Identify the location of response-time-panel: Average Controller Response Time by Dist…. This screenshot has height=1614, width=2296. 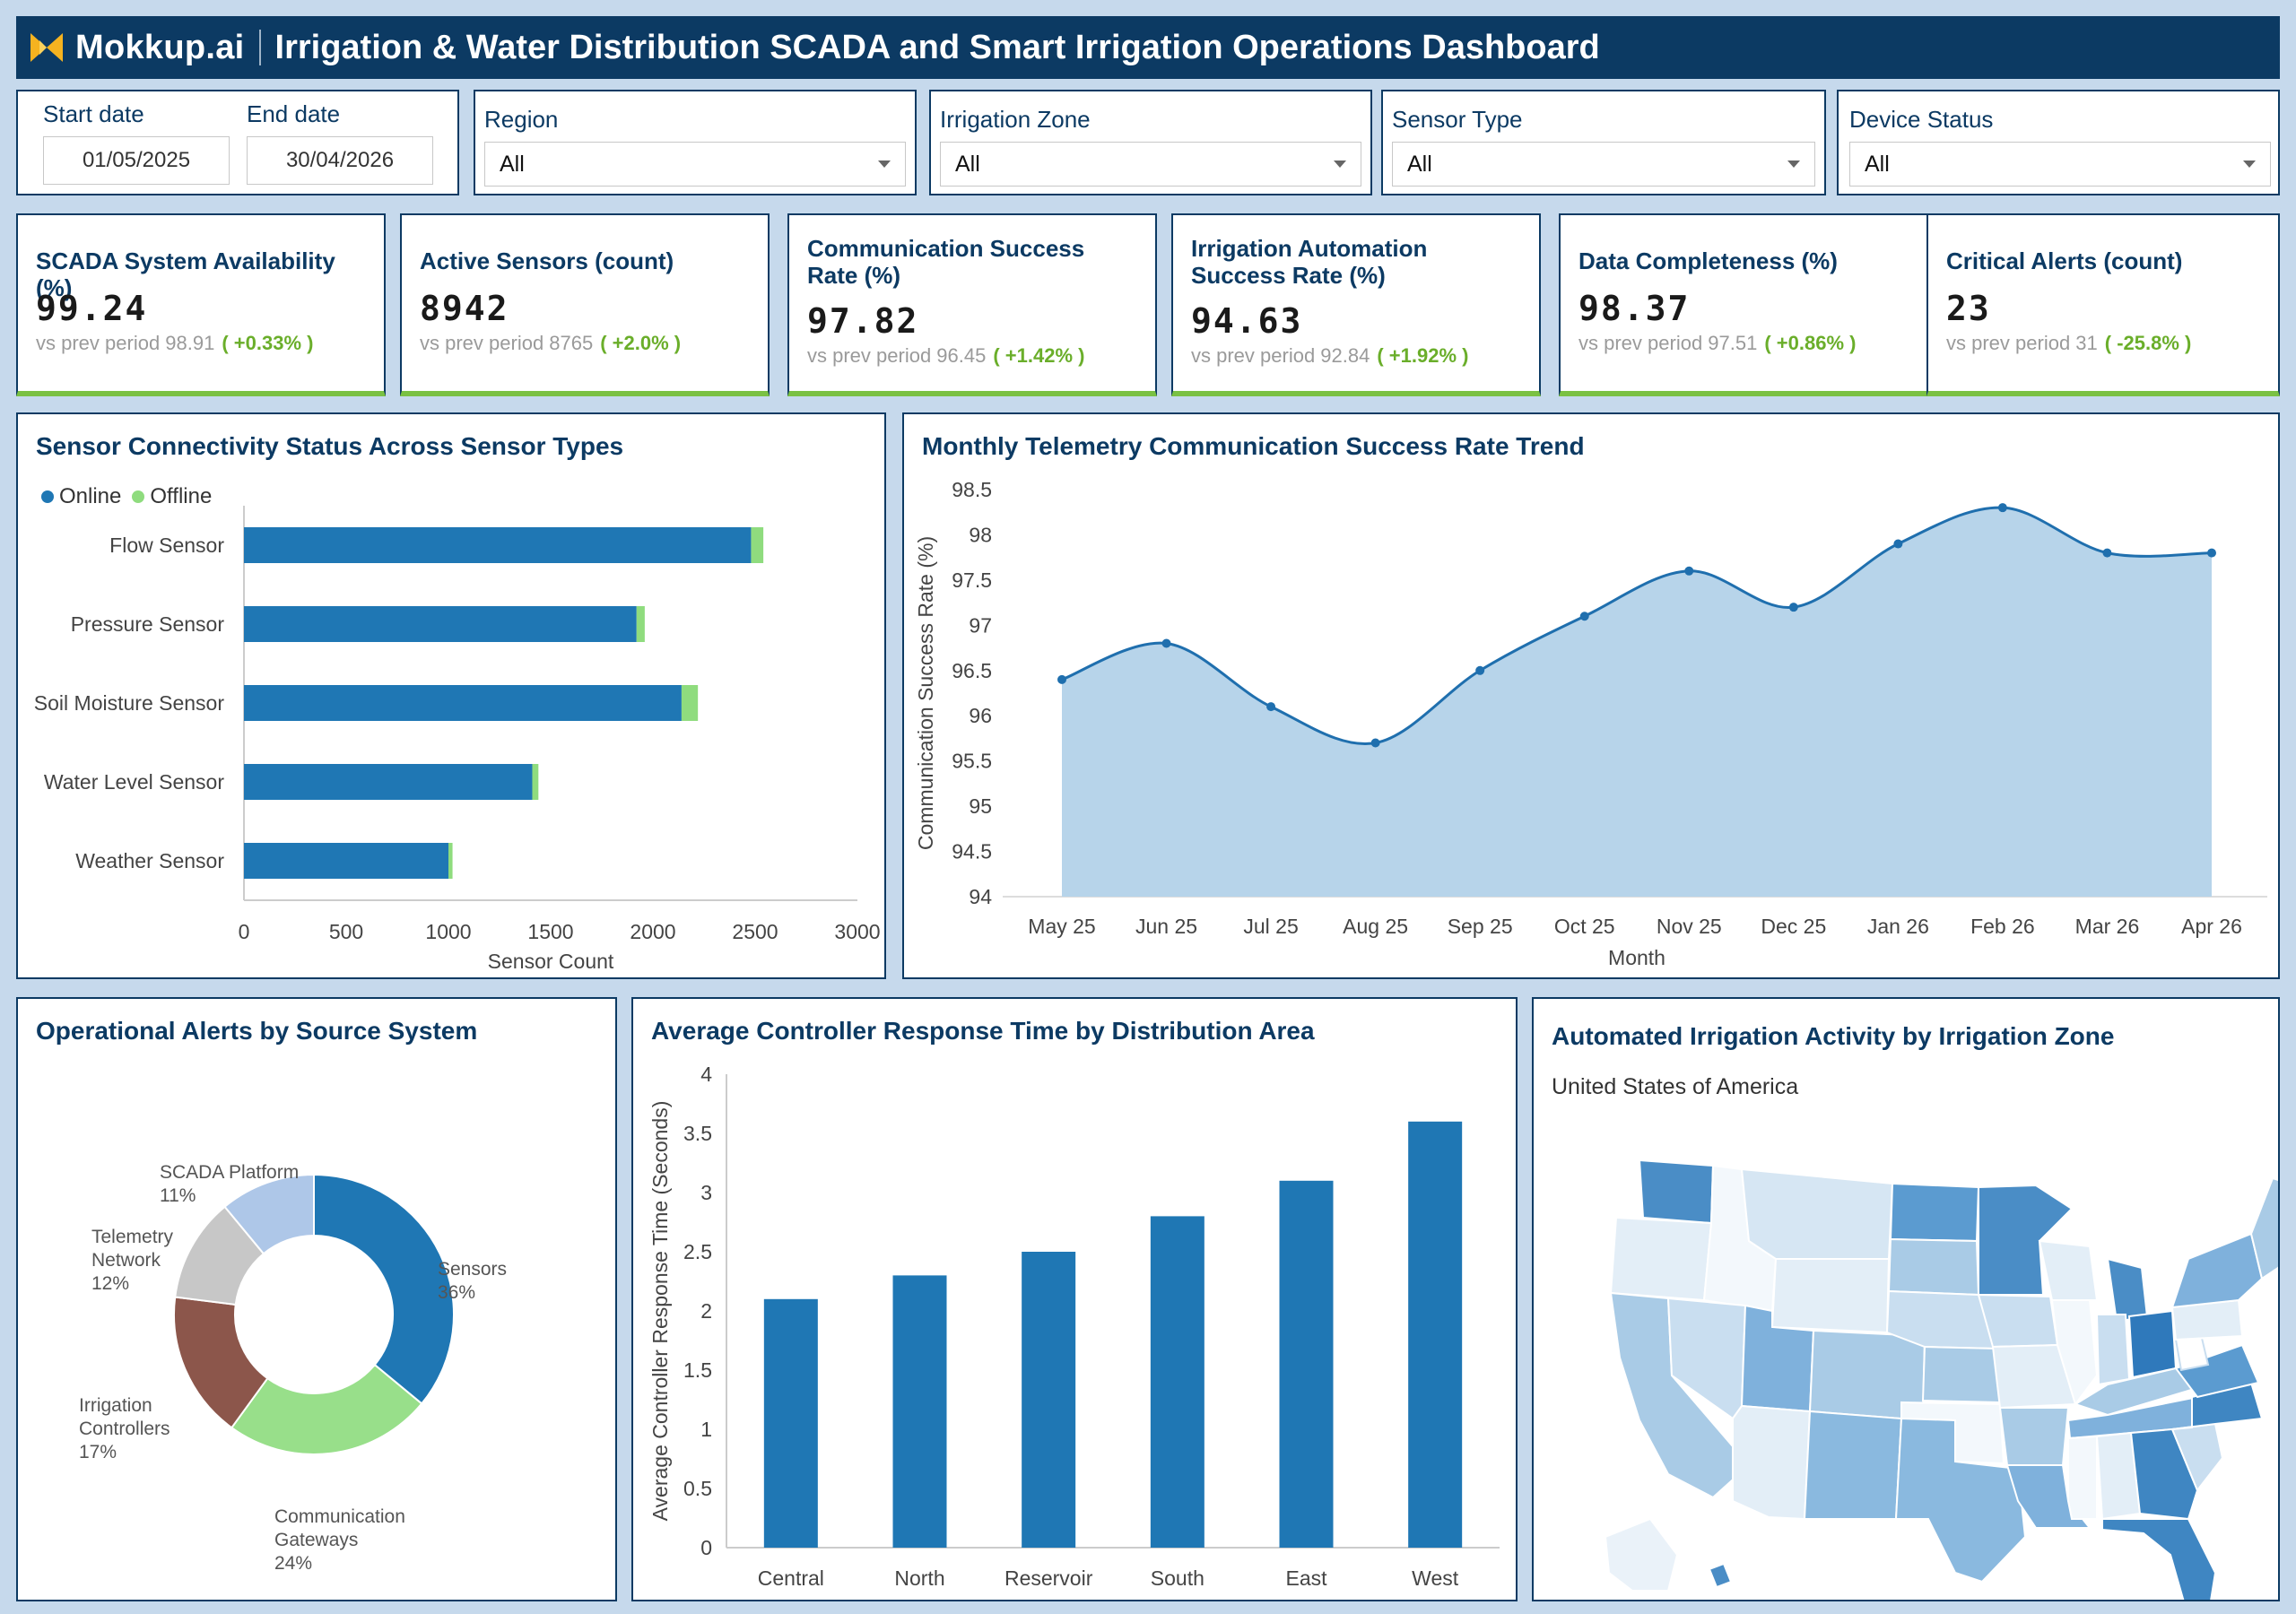
(1074, 1299).